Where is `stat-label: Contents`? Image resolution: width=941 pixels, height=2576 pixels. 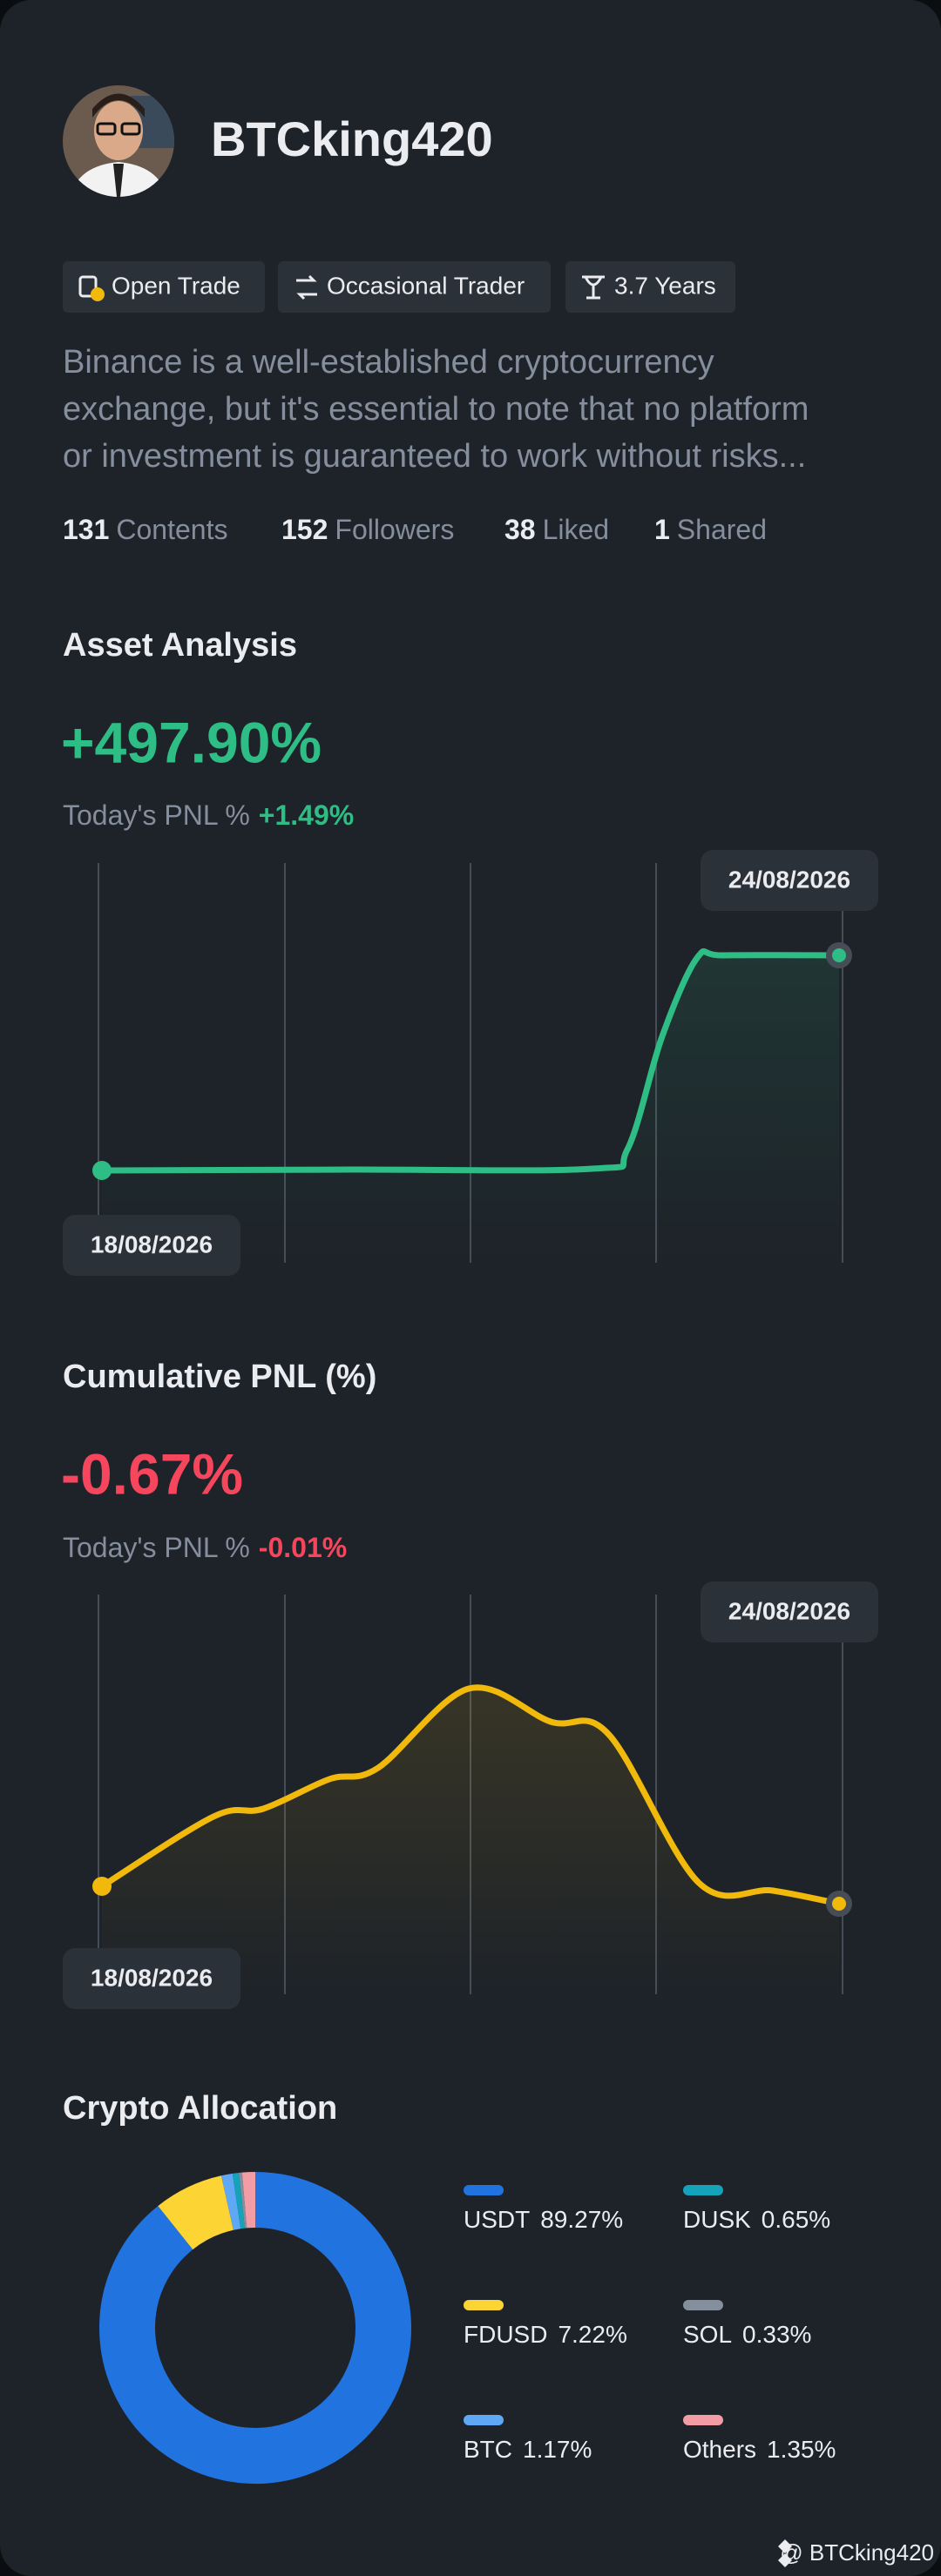 stat-label: Contents is located at coordinates (172, 529).